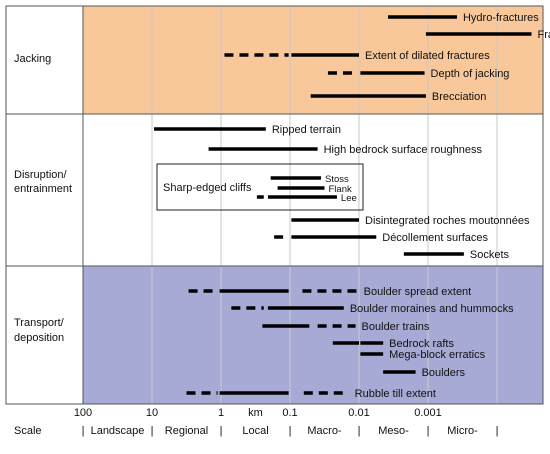 The width and height of the screenshot is (550, 454). Describe the element at coordinates (41, 175) in the screenshot. I see `section-label-disruption-1: Disruption/` at that location.